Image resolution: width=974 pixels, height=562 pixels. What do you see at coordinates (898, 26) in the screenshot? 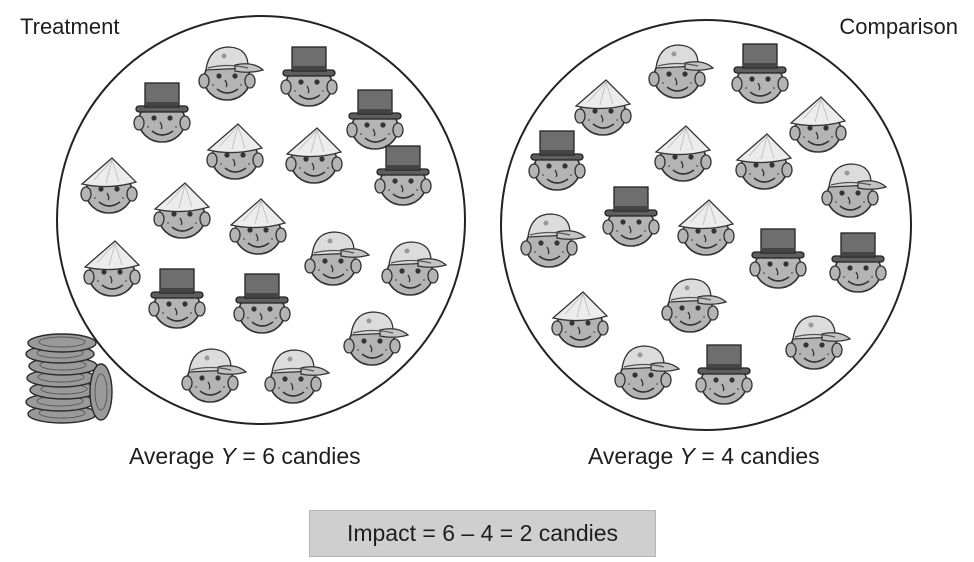
I see `comparison-label: Comparison` at bounding box center [898, 26].